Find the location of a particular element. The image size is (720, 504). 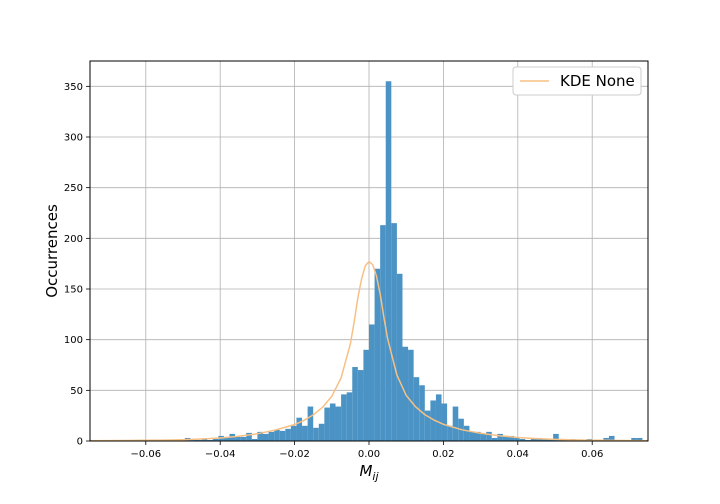

x-tick-label: 0.06 is located at coordinates (592, 454).